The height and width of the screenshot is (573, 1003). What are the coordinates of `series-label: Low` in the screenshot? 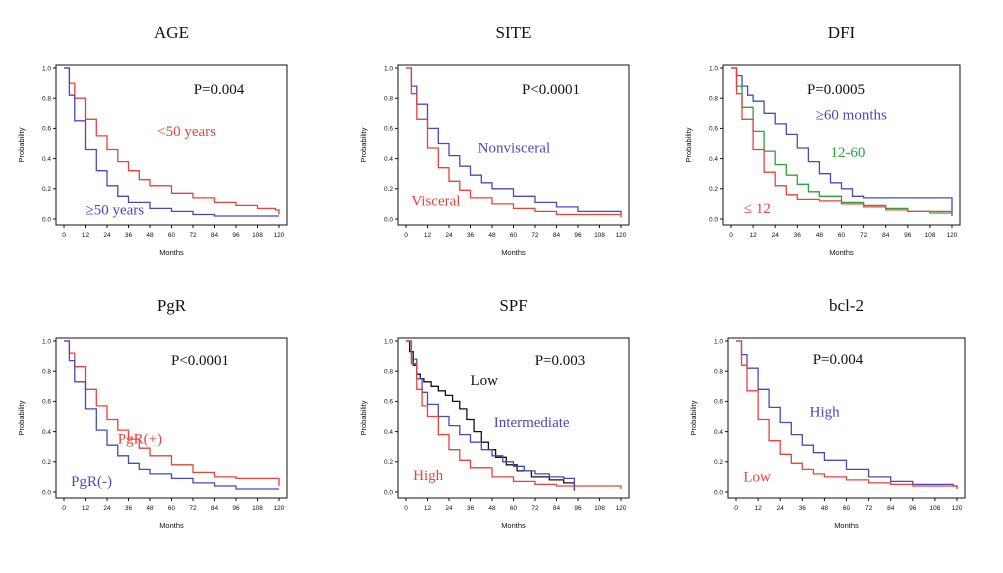 It's located at (485, 381).